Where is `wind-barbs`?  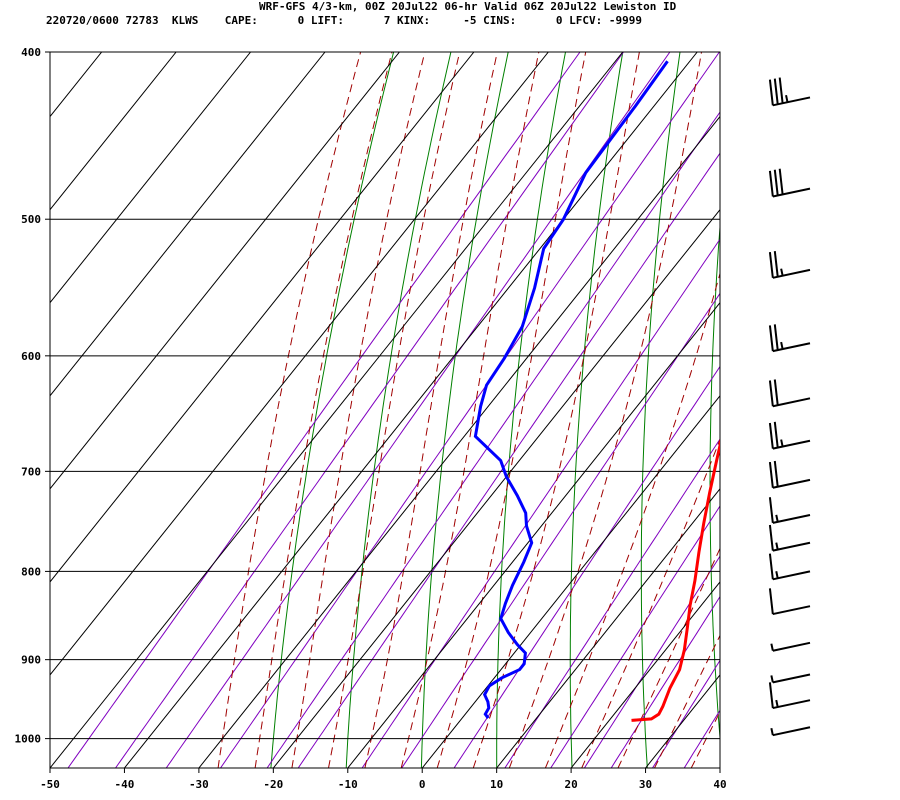
wind-barbs is located at coordinates (789, 407).